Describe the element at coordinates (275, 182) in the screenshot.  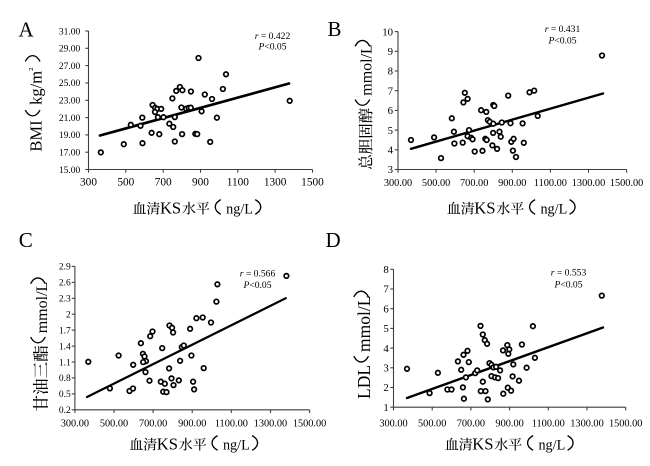
I see `svg-text: 1300` at that location.